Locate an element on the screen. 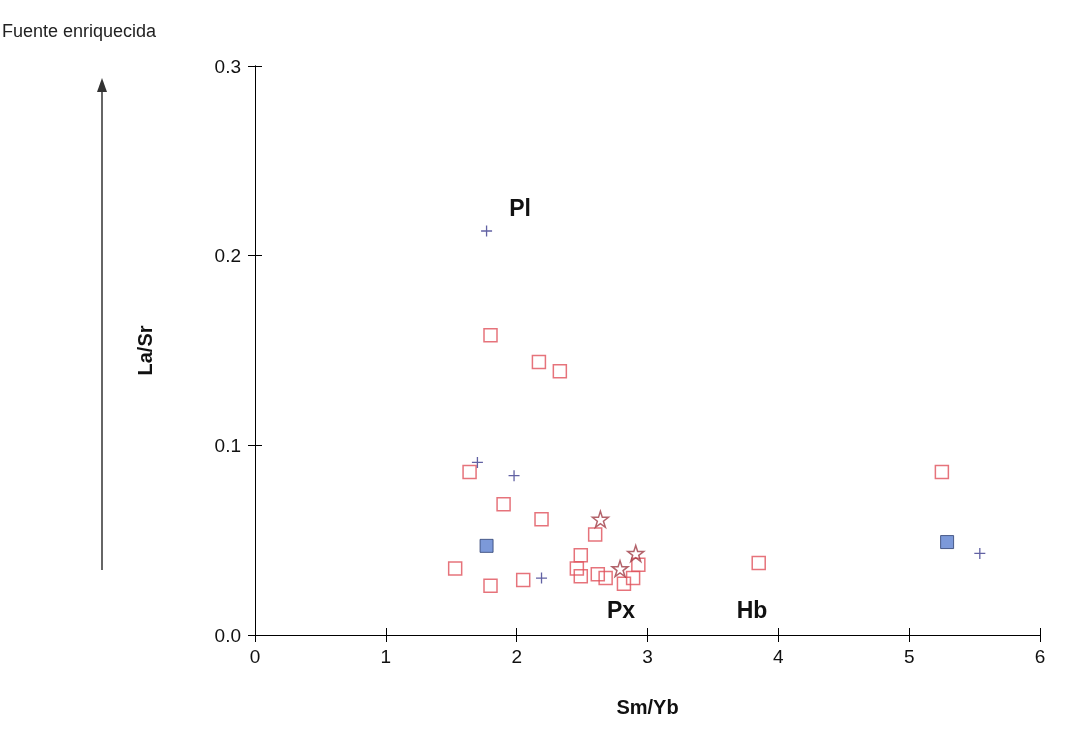 The height and width of the screenshot is (751, 1076). y-tick-label: 0.0 is located at coordinates (227, 635).